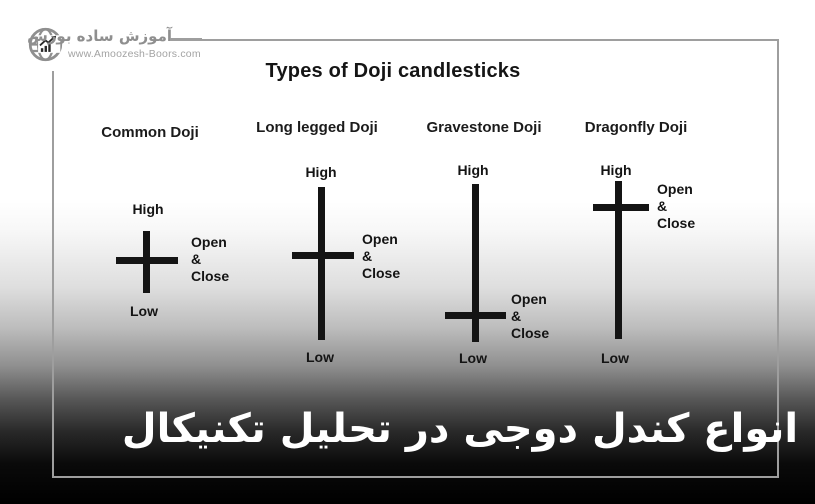  Describe the element at coordinates (460, 429) in the screenshot. I see `caption-fa: انواع کندل دوجی در تحلیل تکنیکال` at that location.